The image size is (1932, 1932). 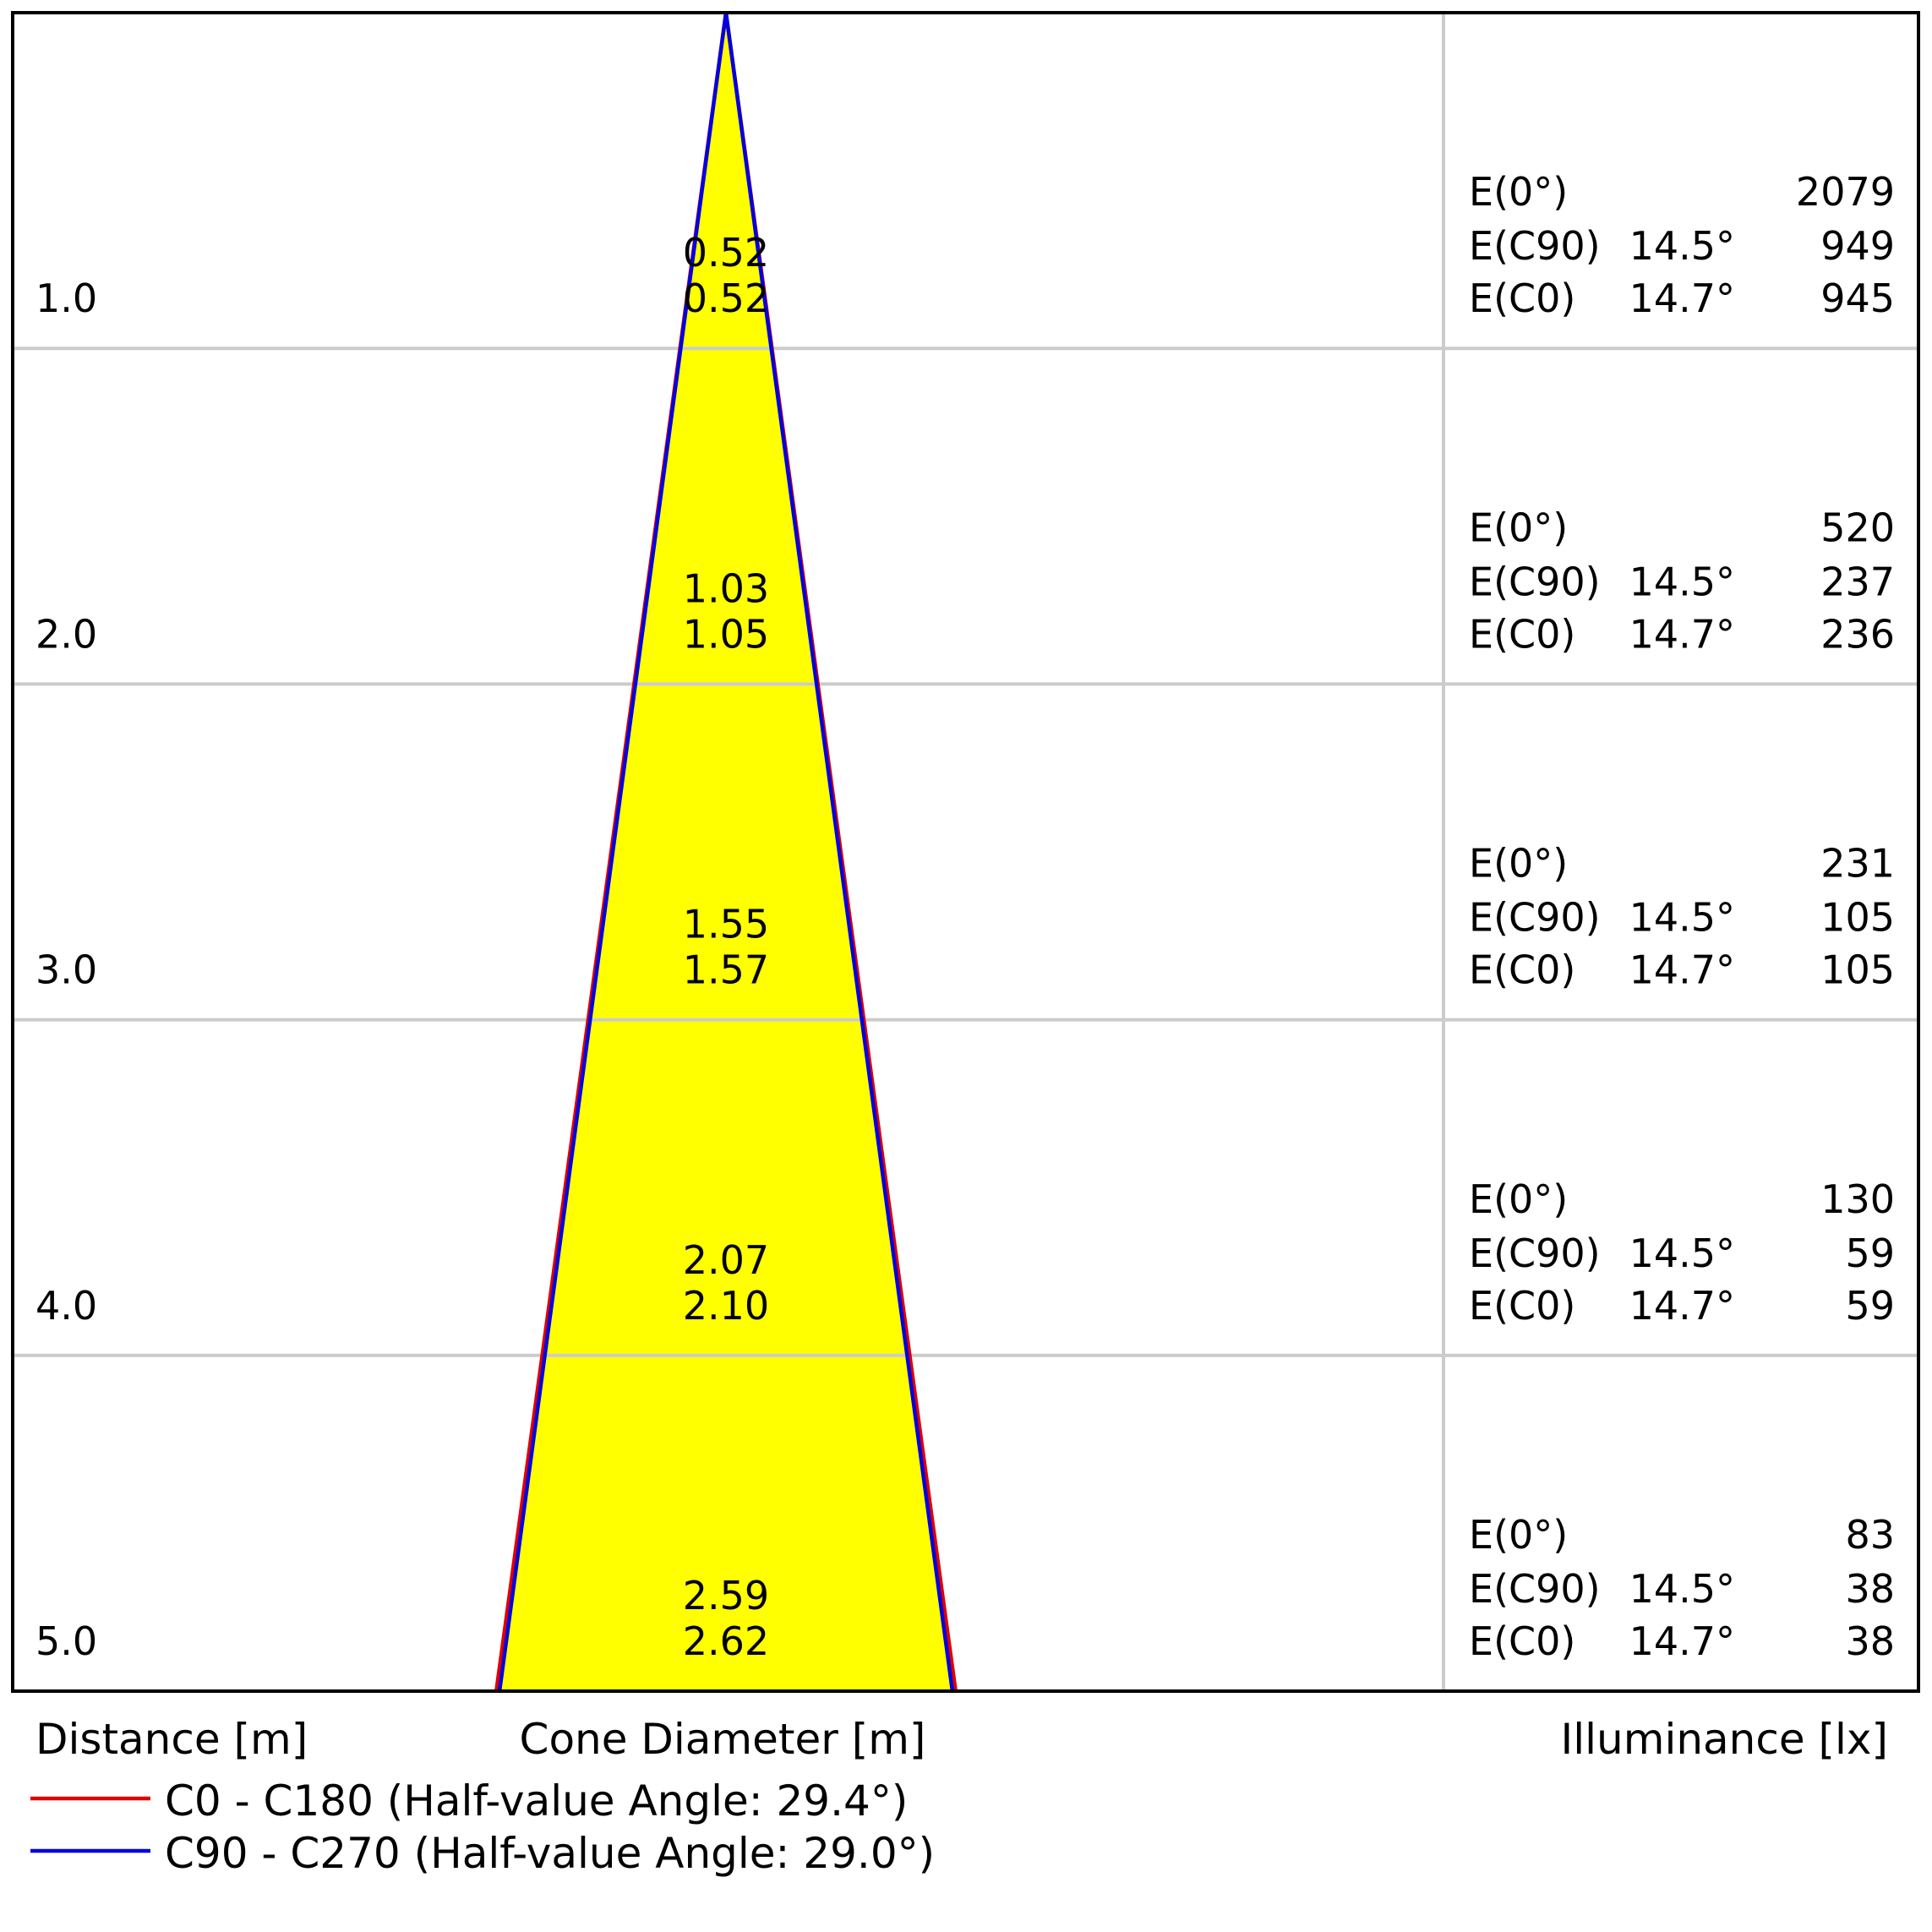 I want to click on illuminance-ec0-value: 945, so click(x=1857, y=298).